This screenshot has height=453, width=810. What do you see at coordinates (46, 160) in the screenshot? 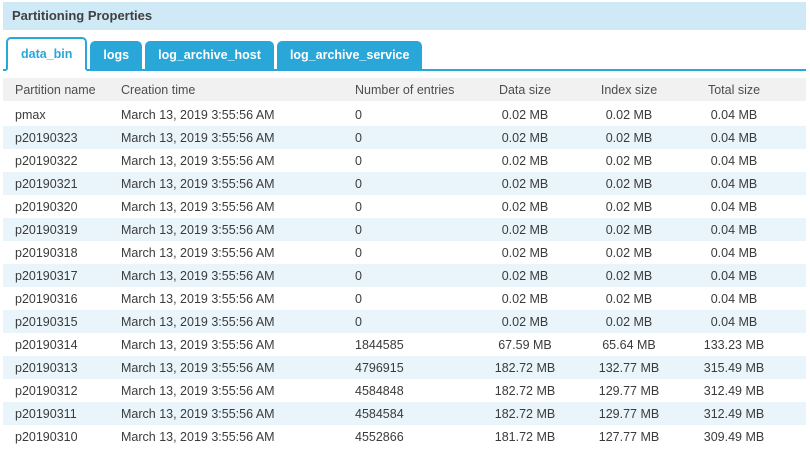
I see `cell-partition-name: p20190322` at bounding box center [46, 160].